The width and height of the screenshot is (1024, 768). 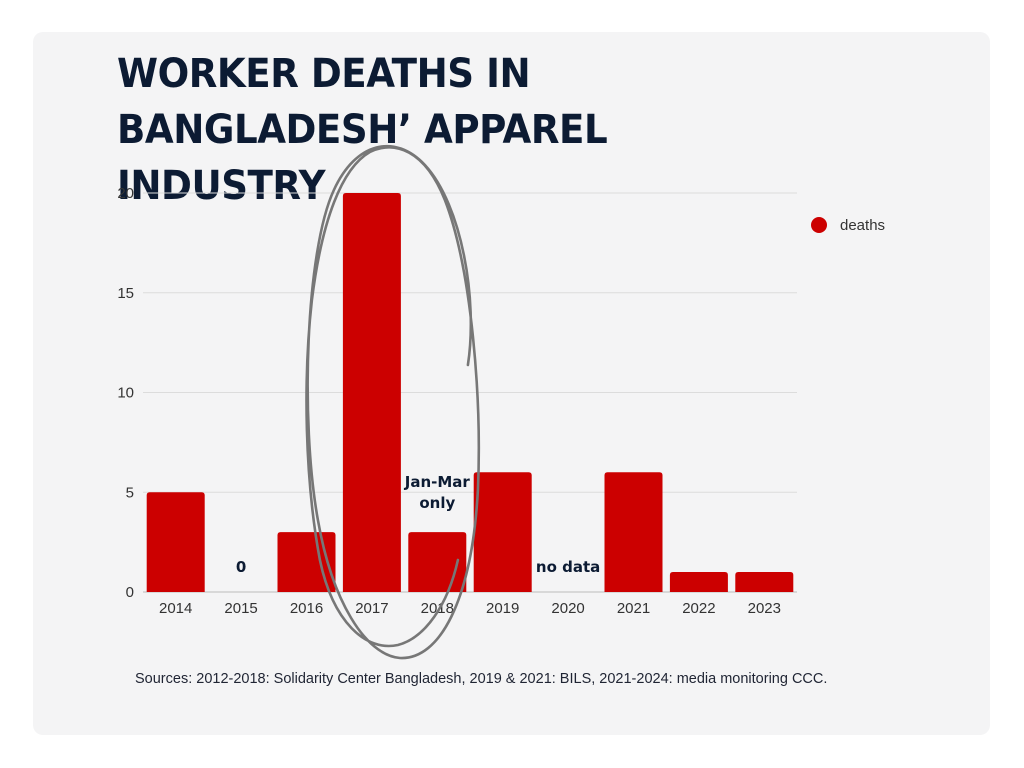 I want to click on x-tick-label: 2016, so click(x=306, y=608).